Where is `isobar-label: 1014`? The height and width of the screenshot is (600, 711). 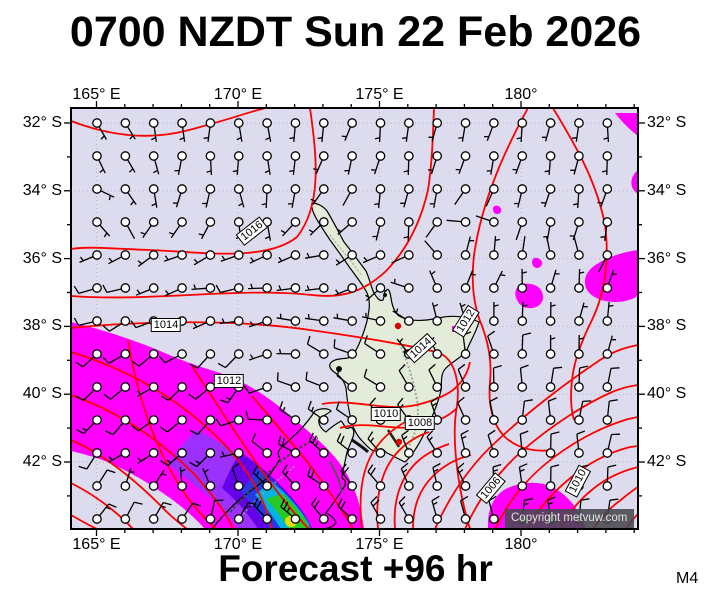
isobar-label: 1014 is located at coordinates (166, 325).